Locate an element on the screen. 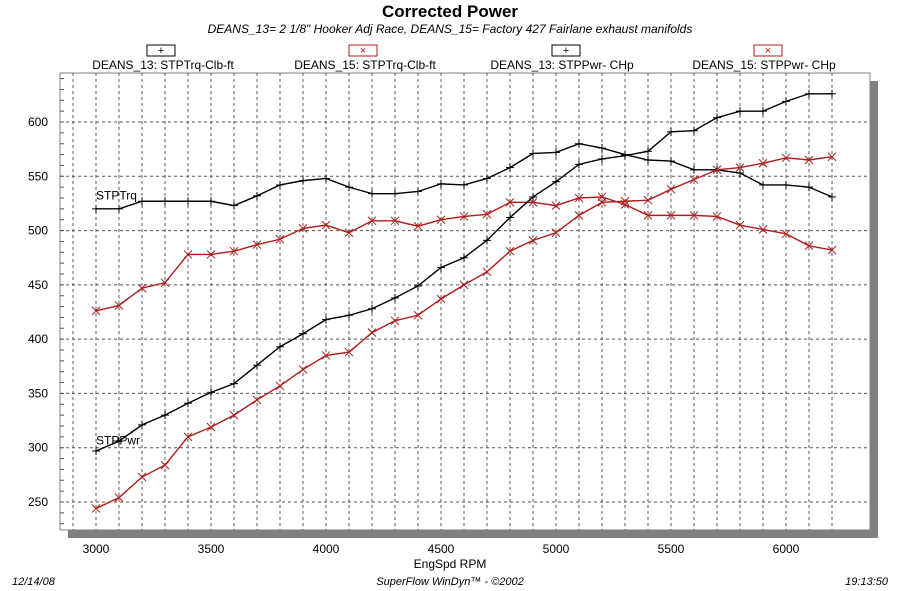 The image size is (900, 591). y-tick-label: 600 is located at coordinates (38, 122).